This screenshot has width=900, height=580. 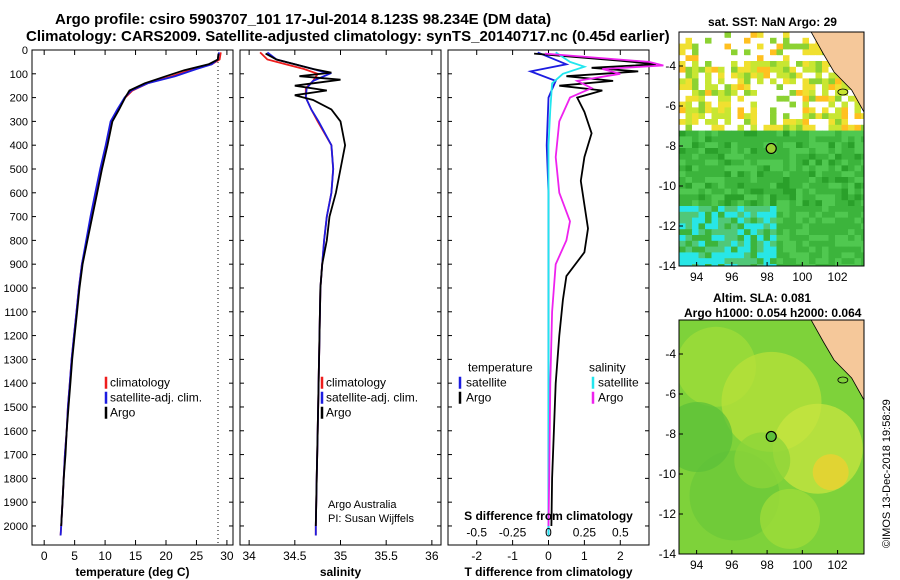 I want to click on y-tick-label: 300, so click(x=19, y=122).